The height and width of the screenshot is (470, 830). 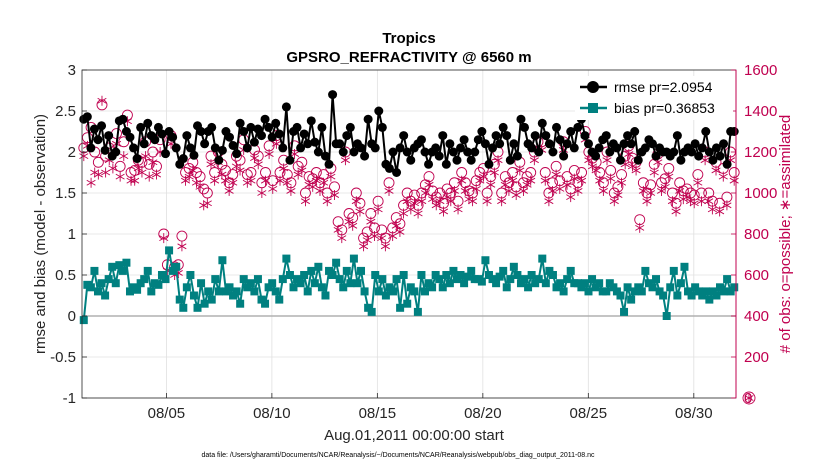 I want to click on y-right-tick-label: 600, so click(x=756, y=275).